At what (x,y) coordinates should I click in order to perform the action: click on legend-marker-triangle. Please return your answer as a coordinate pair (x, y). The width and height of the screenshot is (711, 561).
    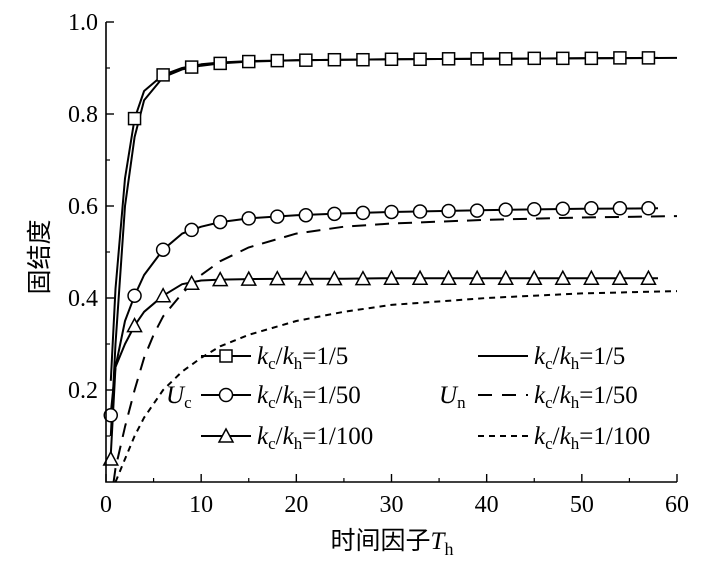
    Looking at the image, I should click on (226, 435).